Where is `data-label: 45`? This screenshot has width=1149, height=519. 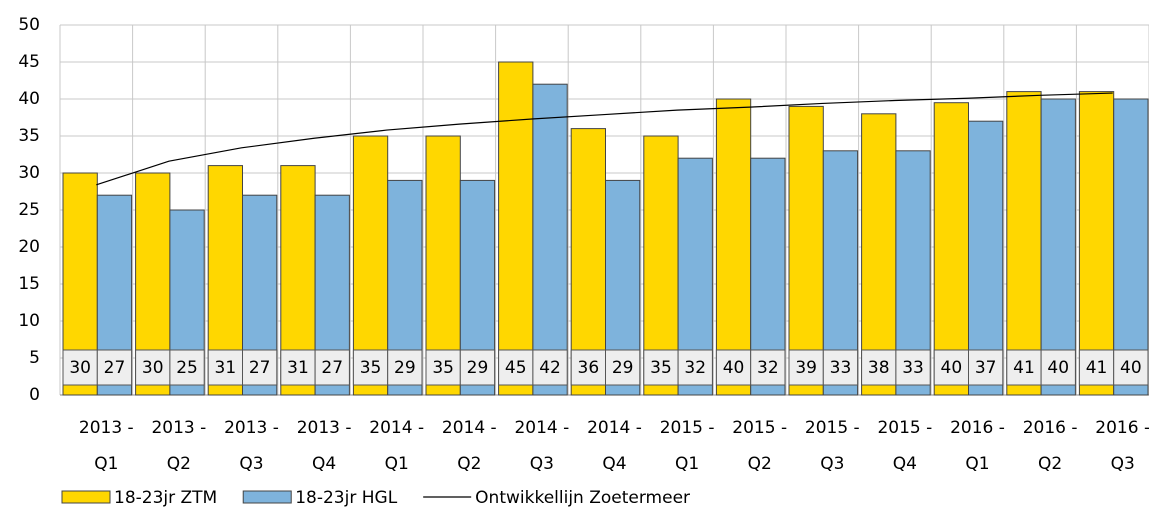 data-label: 45 is located at coordinates (516, 368).